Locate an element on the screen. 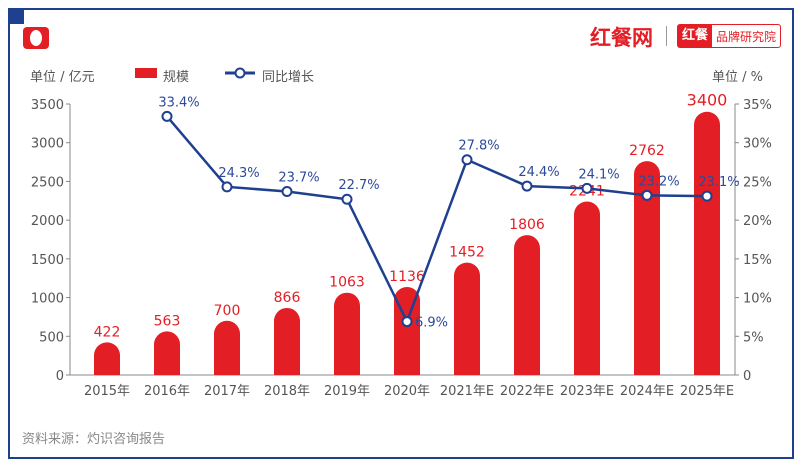 The image size is (804, 469). left-tick-label: 3000 is located at coordinates (47, 144).